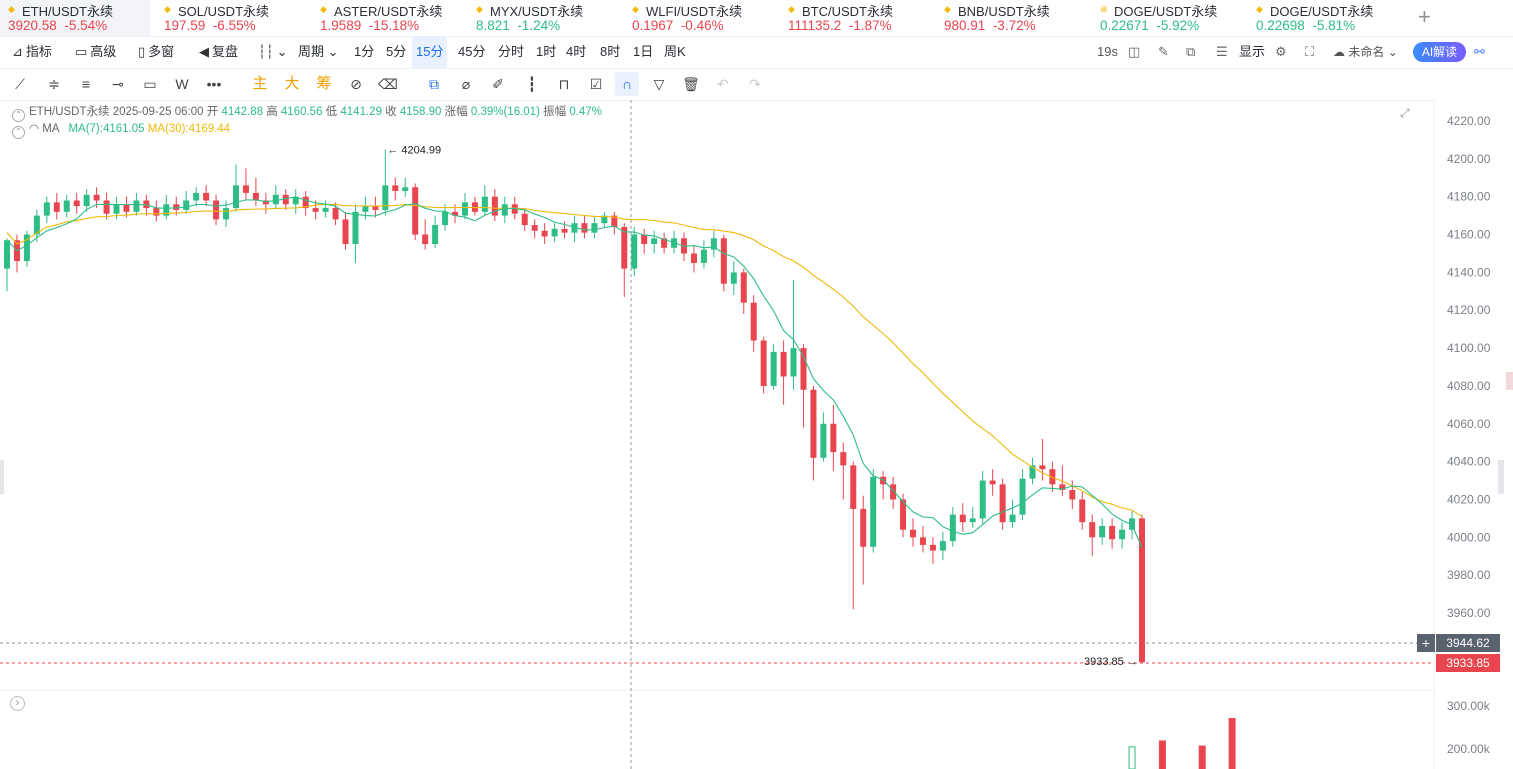 The image size is (1513, 769). I want to click on interval-3: 45分, so click(472, 51).